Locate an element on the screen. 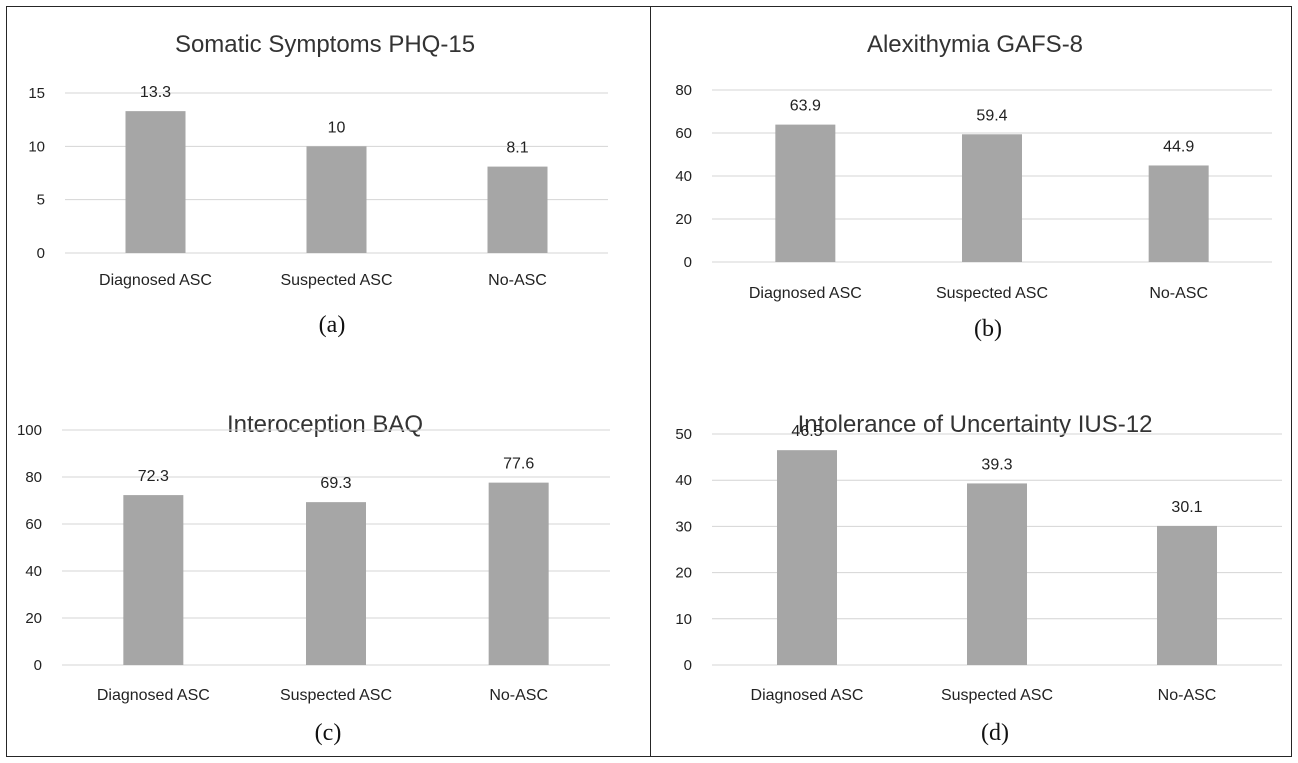 Image resolution: width=1298 pixels, height=763 pixels. data-label: 63.9 is located at coordinates (805, 106).